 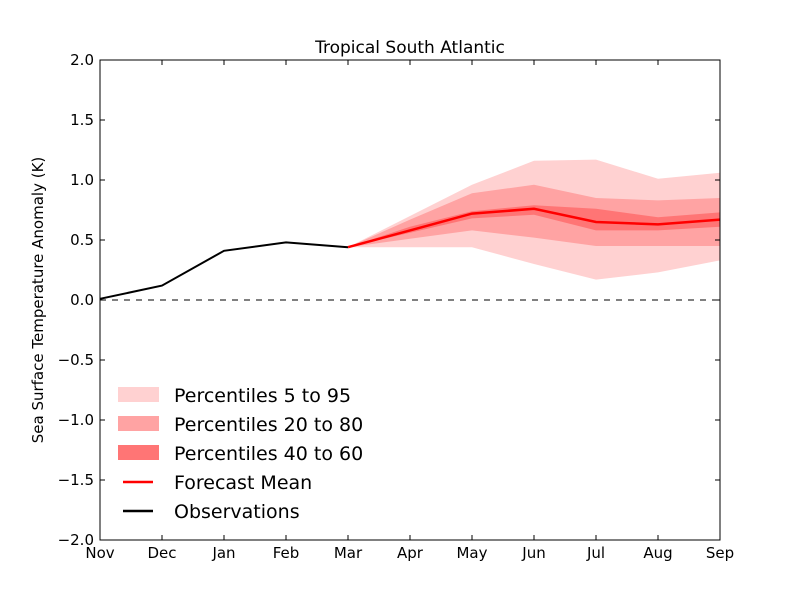 What do you see at coordinates (76, 540) in the screenshot?
I see `y-tick-label: −2.0` at bounding box center [76, 540].